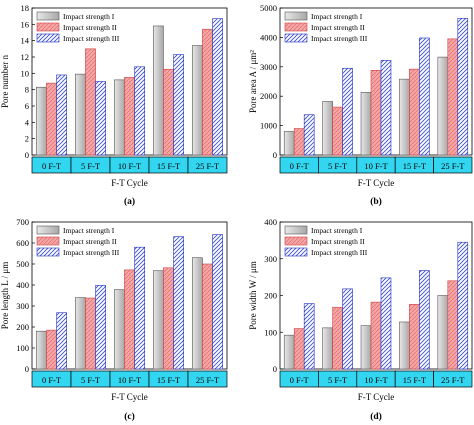 The height and width of the screenshot is (425, 474). I want to click on y-tick-label: 18, so click(25, 8).